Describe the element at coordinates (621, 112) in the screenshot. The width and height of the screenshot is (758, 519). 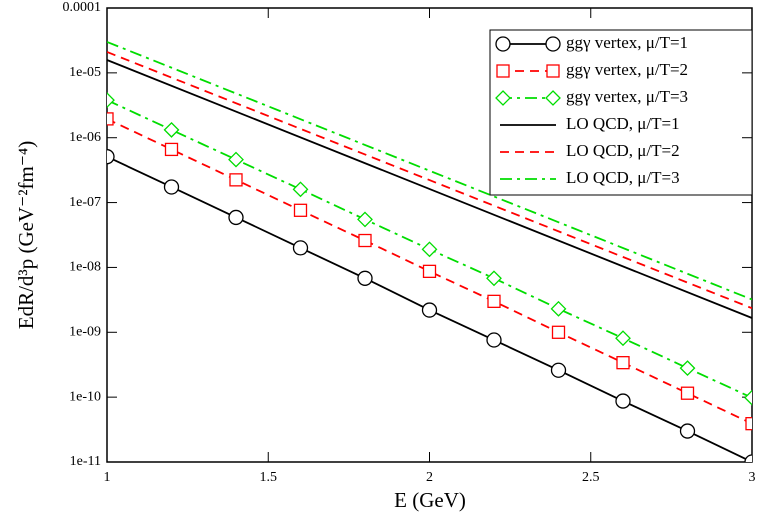
I see `legend-box` at that location.